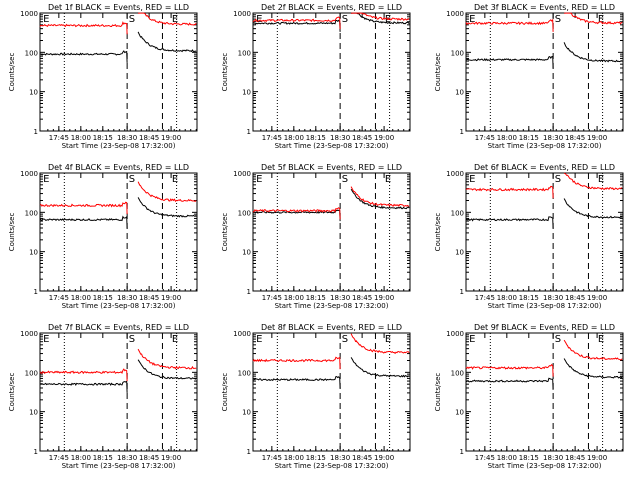 The width and height of the screenshot is (640, 480). I want to click on chart-title: Det 7f BLACK = Events, RED = LLD, so click(118, 327).